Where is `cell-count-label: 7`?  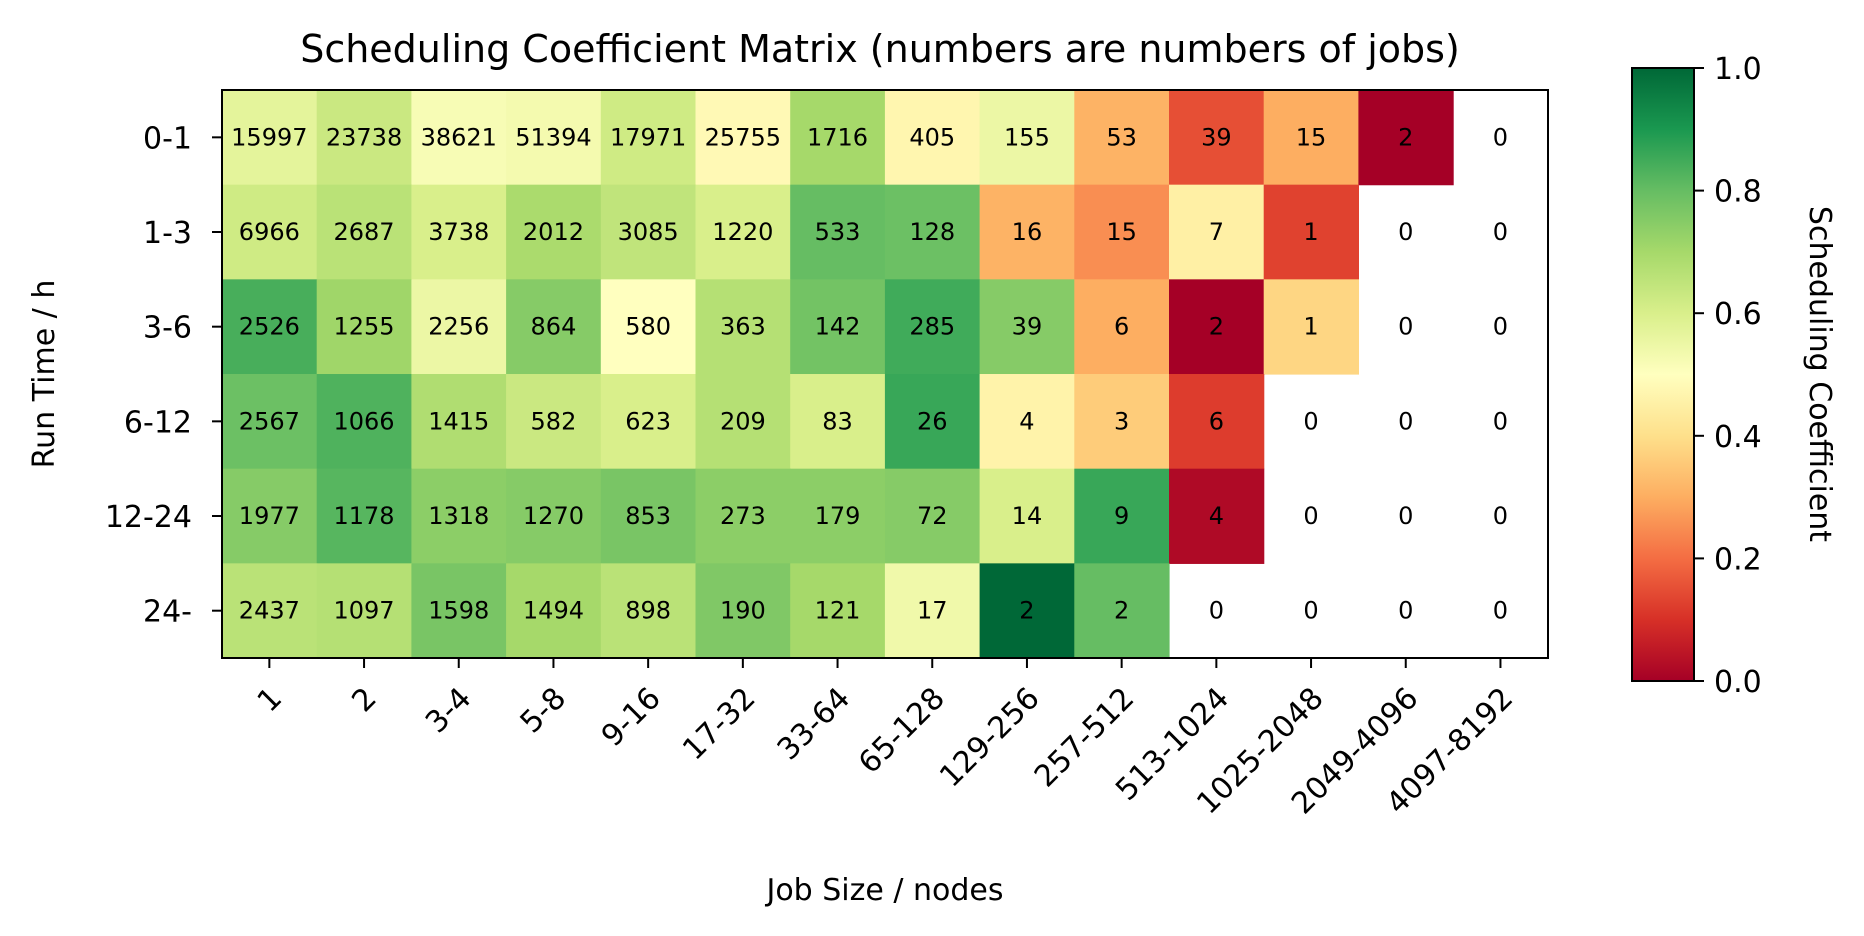 cell-count-label: 7 is located at coordinates (1216, 232).